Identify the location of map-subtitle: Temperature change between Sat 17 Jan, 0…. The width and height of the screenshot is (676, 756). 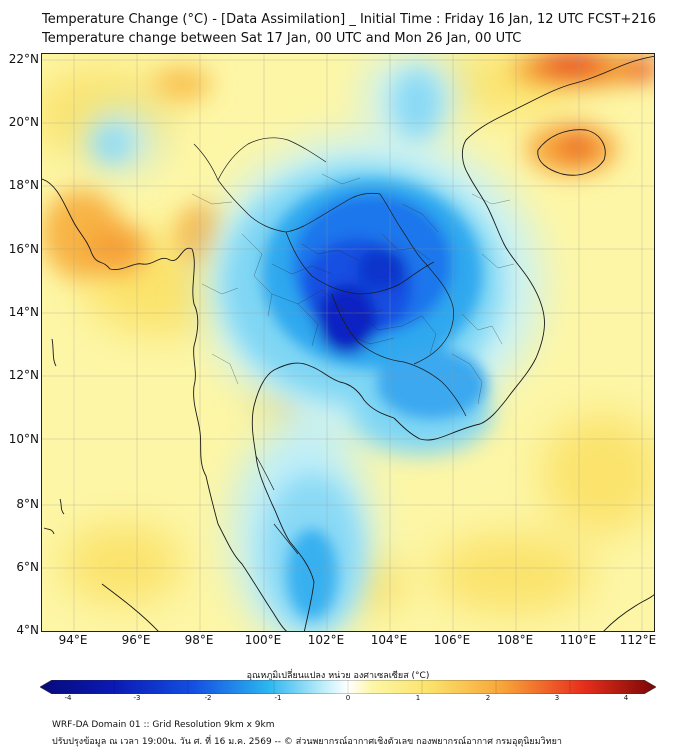
(282, 38).